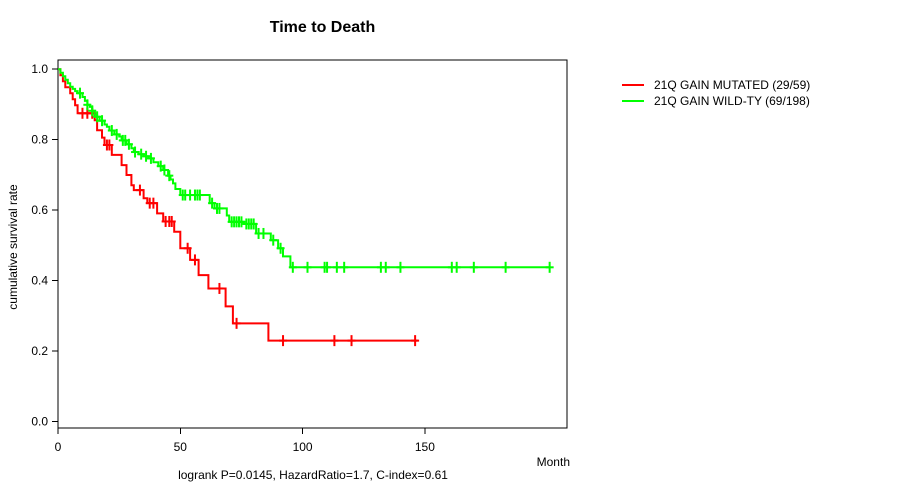 The width and height of the screenshot is (900, 500). What do you see at coordinates (39, 281) in the screenshot?
I see `y-tick-label: 0.4` at bounding box center [39, 281].